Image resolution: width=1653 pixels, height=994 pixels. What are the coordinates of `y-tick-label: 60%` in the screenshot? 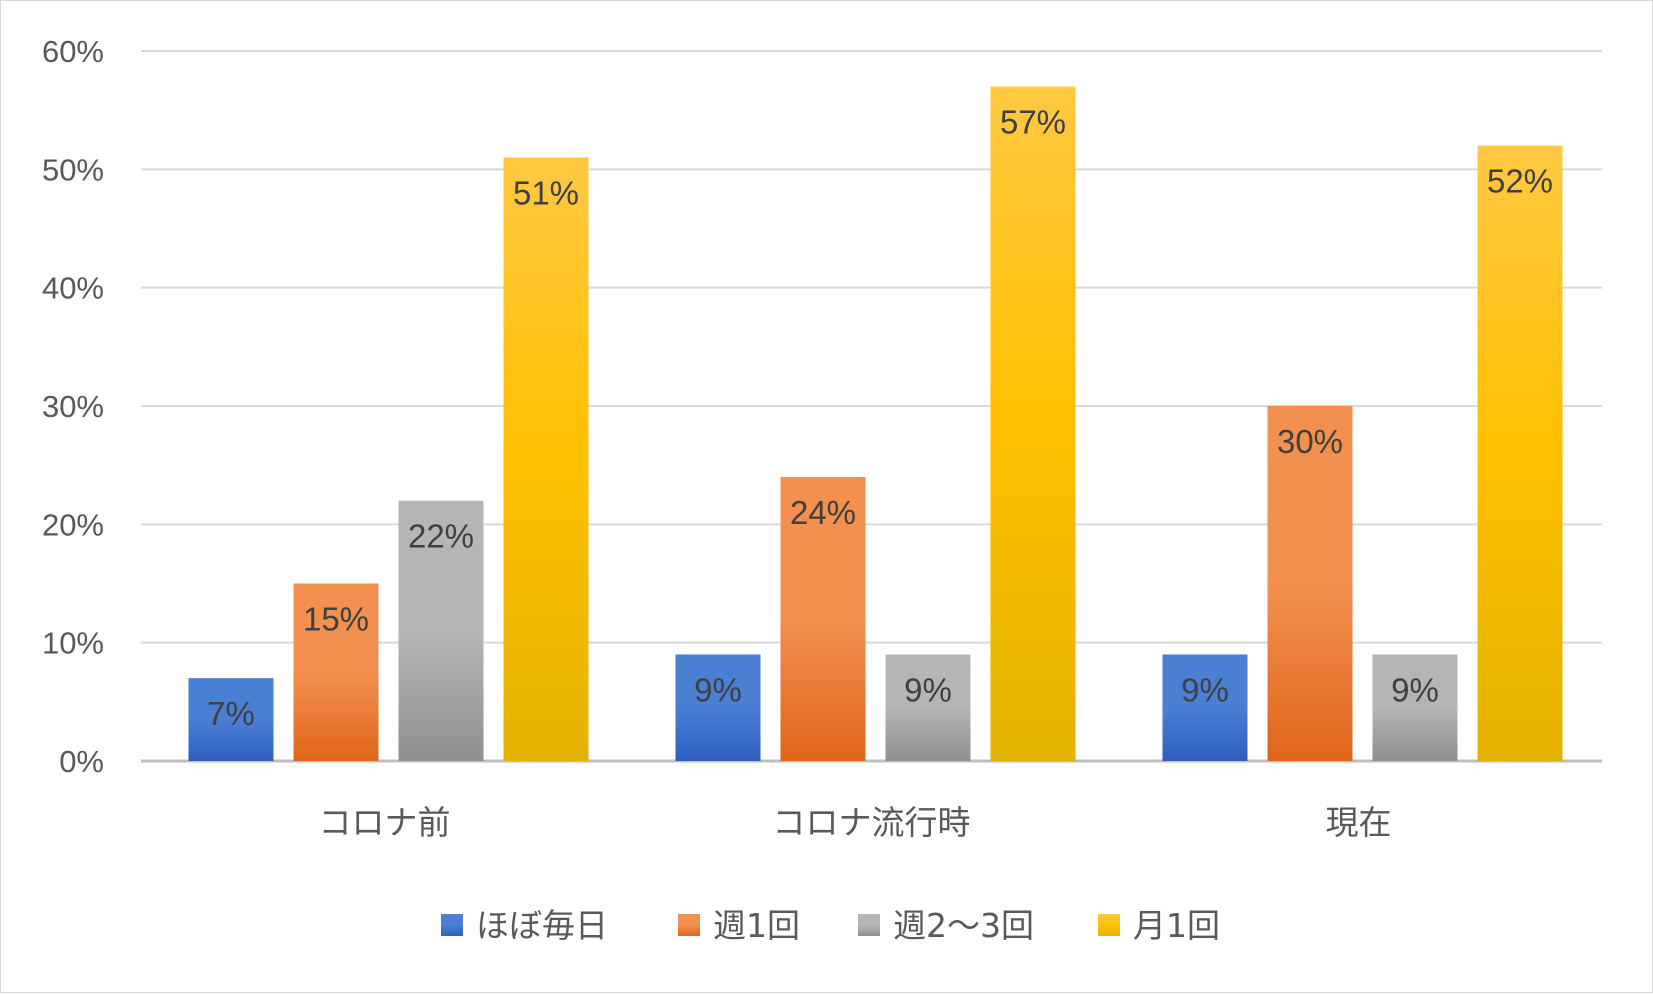 It's located at (73, 51).